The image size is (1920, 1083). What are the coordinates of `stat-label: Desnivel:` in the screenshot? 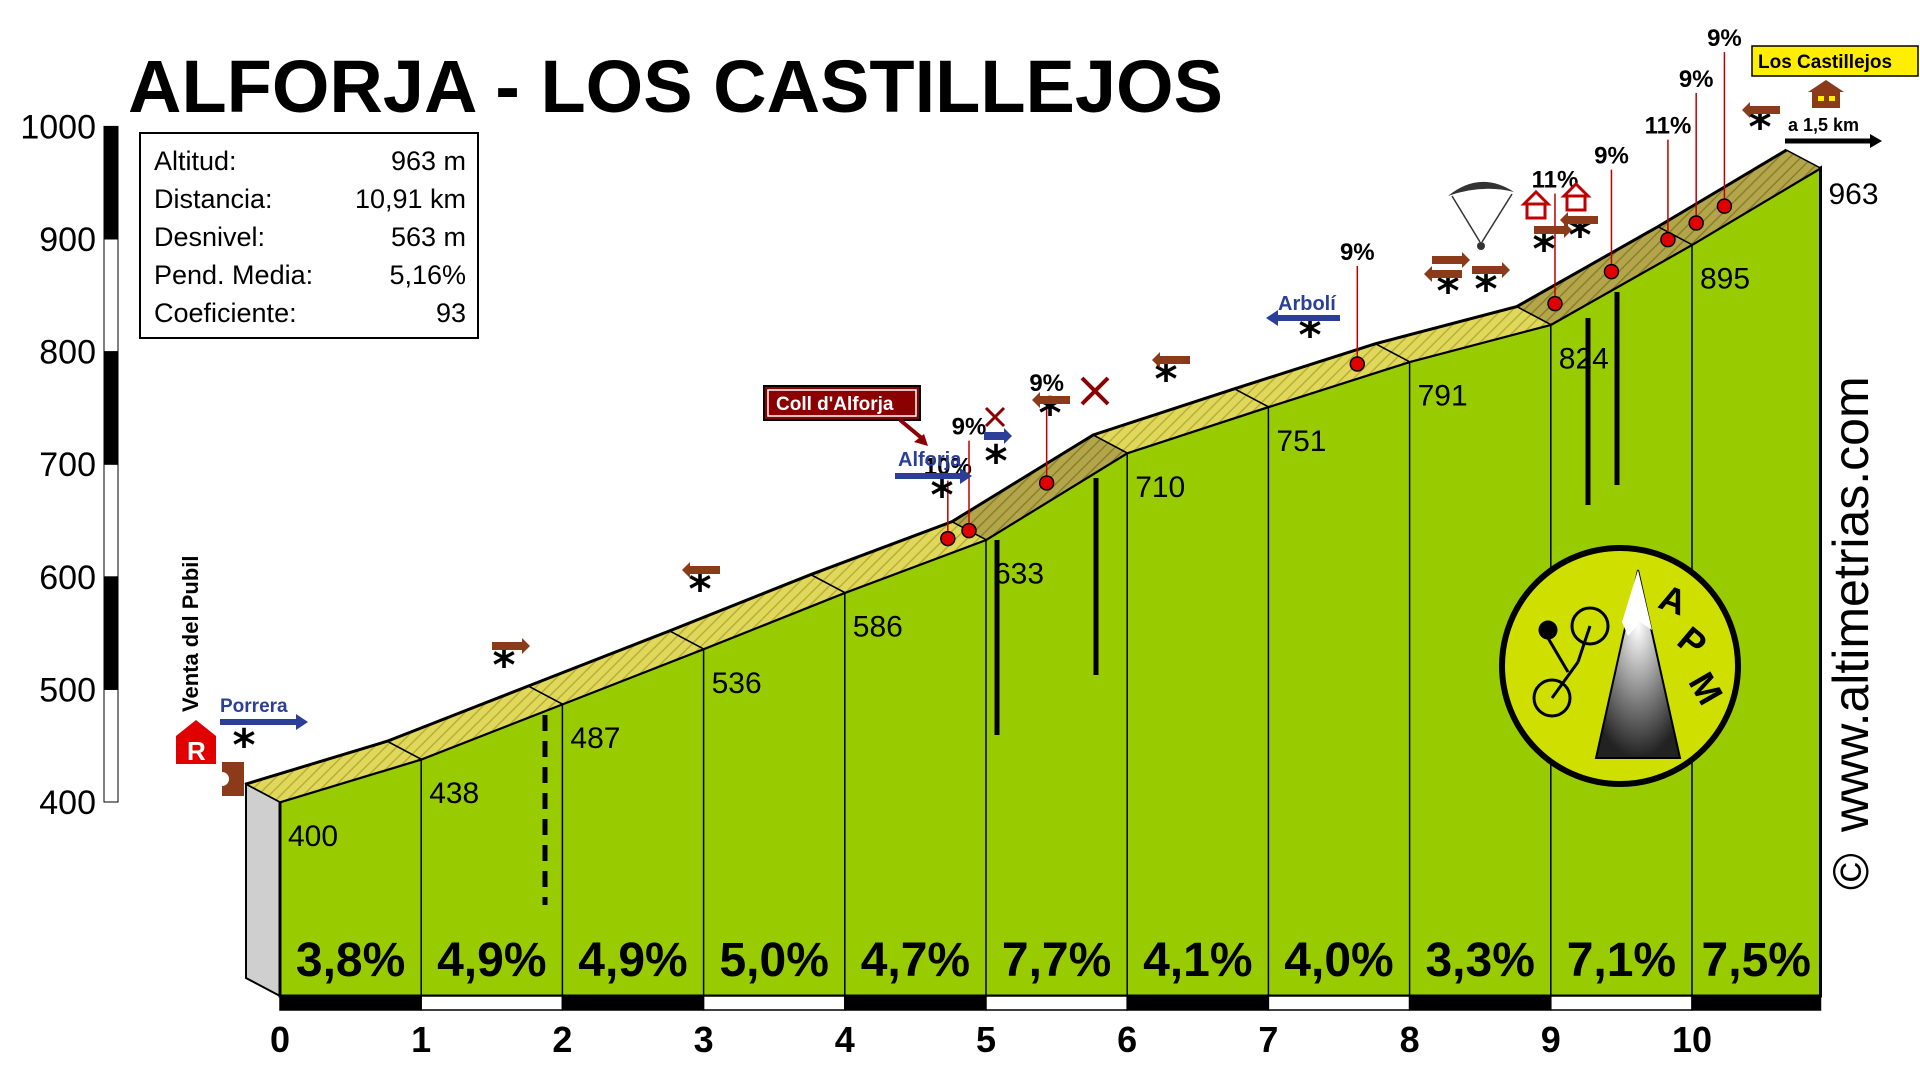 It's located at (209, 237).